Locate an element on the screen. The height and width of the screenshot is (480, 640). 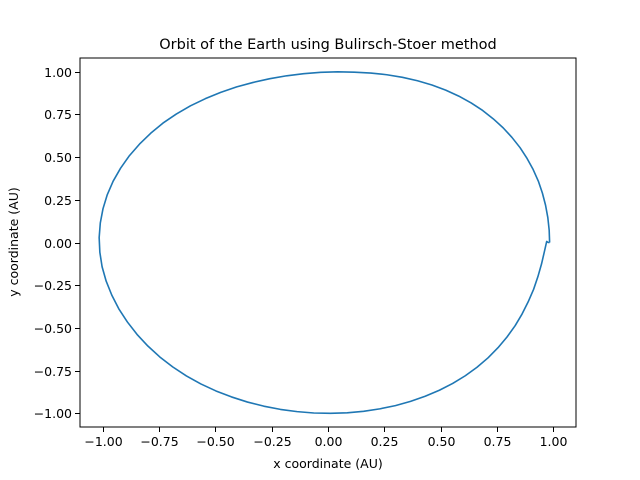
y-tick-label: −0.50 is located at coordinates (53, 328).